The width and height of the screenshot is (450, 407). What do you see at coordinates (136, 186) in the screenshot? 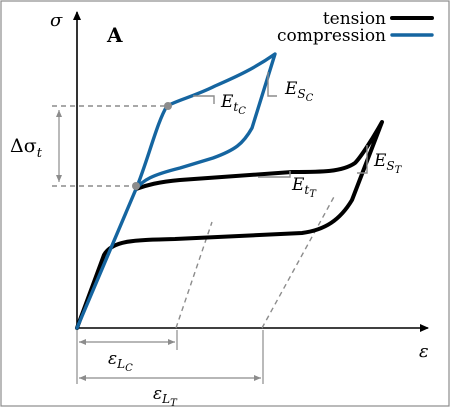
I see `lower-transformation-point` at bounding box center [136, 186].